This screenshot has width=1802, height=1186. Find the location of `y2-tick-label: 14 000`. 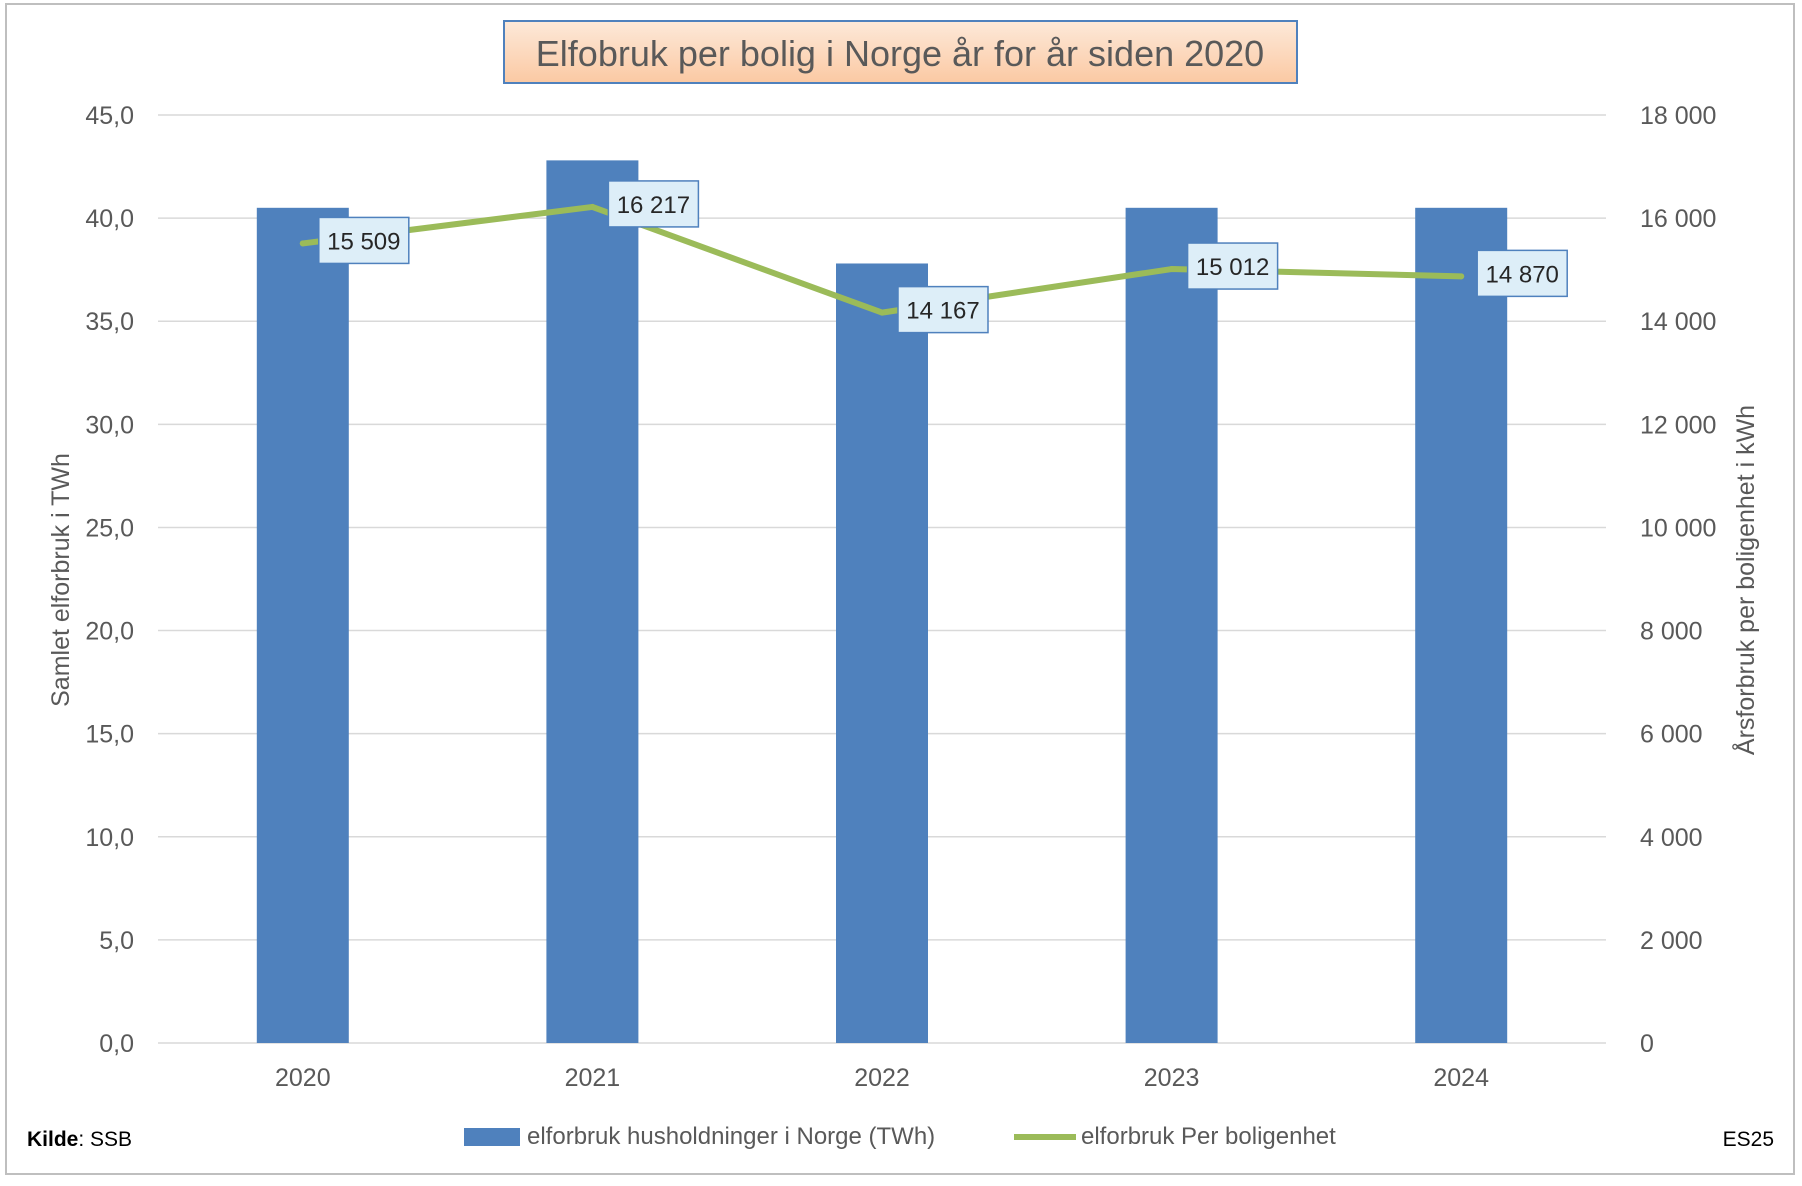

y2-tick-label: 14 000 is located at coordinates (1678, 322).